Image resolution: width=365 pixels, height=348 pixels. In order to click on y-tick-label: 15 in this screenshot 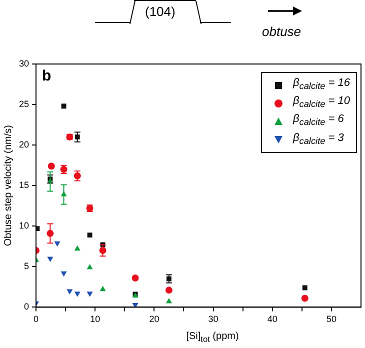, I will do `click(24, 185)`.